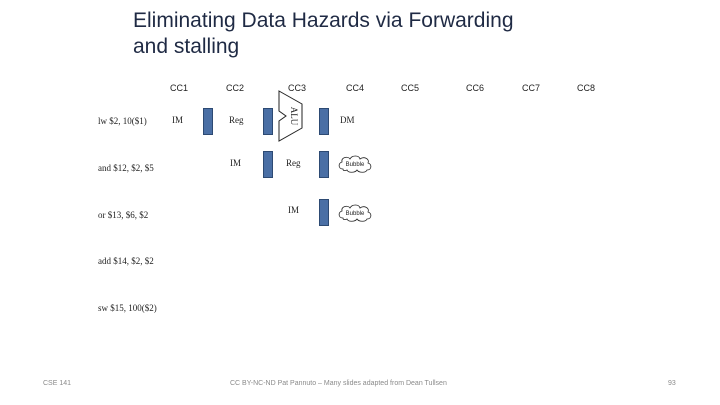 Image resolution: width=720 pixels, height=405 pixels. I want to click on footer-course: CSE 141, so click(57, 383).